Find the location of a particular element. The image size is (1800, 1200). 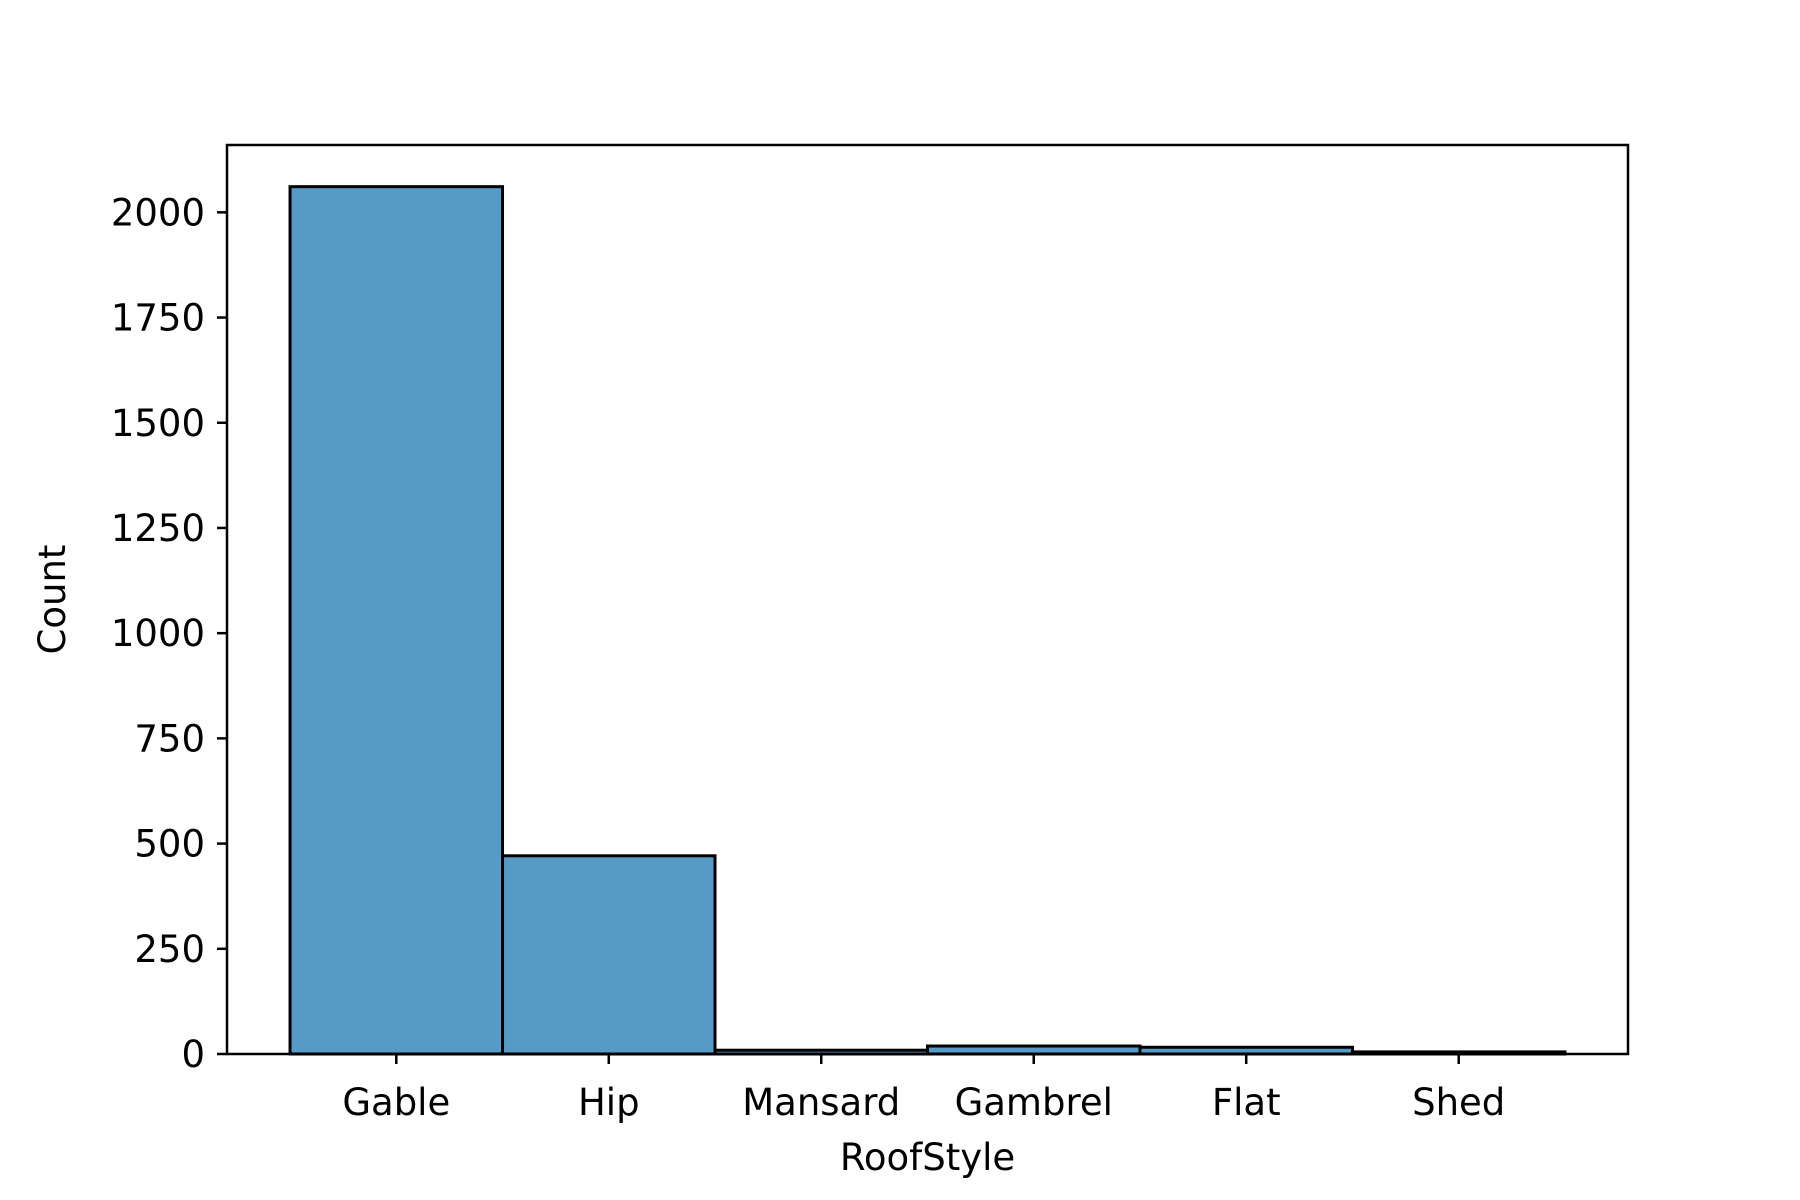

y-tick-label: 1250 is located at coordinates (158, 528).